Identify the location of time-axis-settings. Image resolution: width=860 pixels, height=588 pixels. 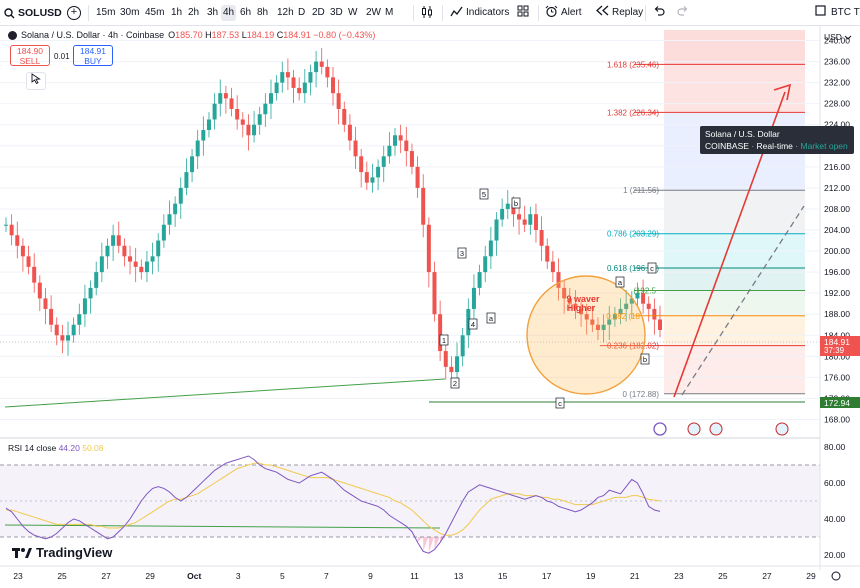
(836, 576).